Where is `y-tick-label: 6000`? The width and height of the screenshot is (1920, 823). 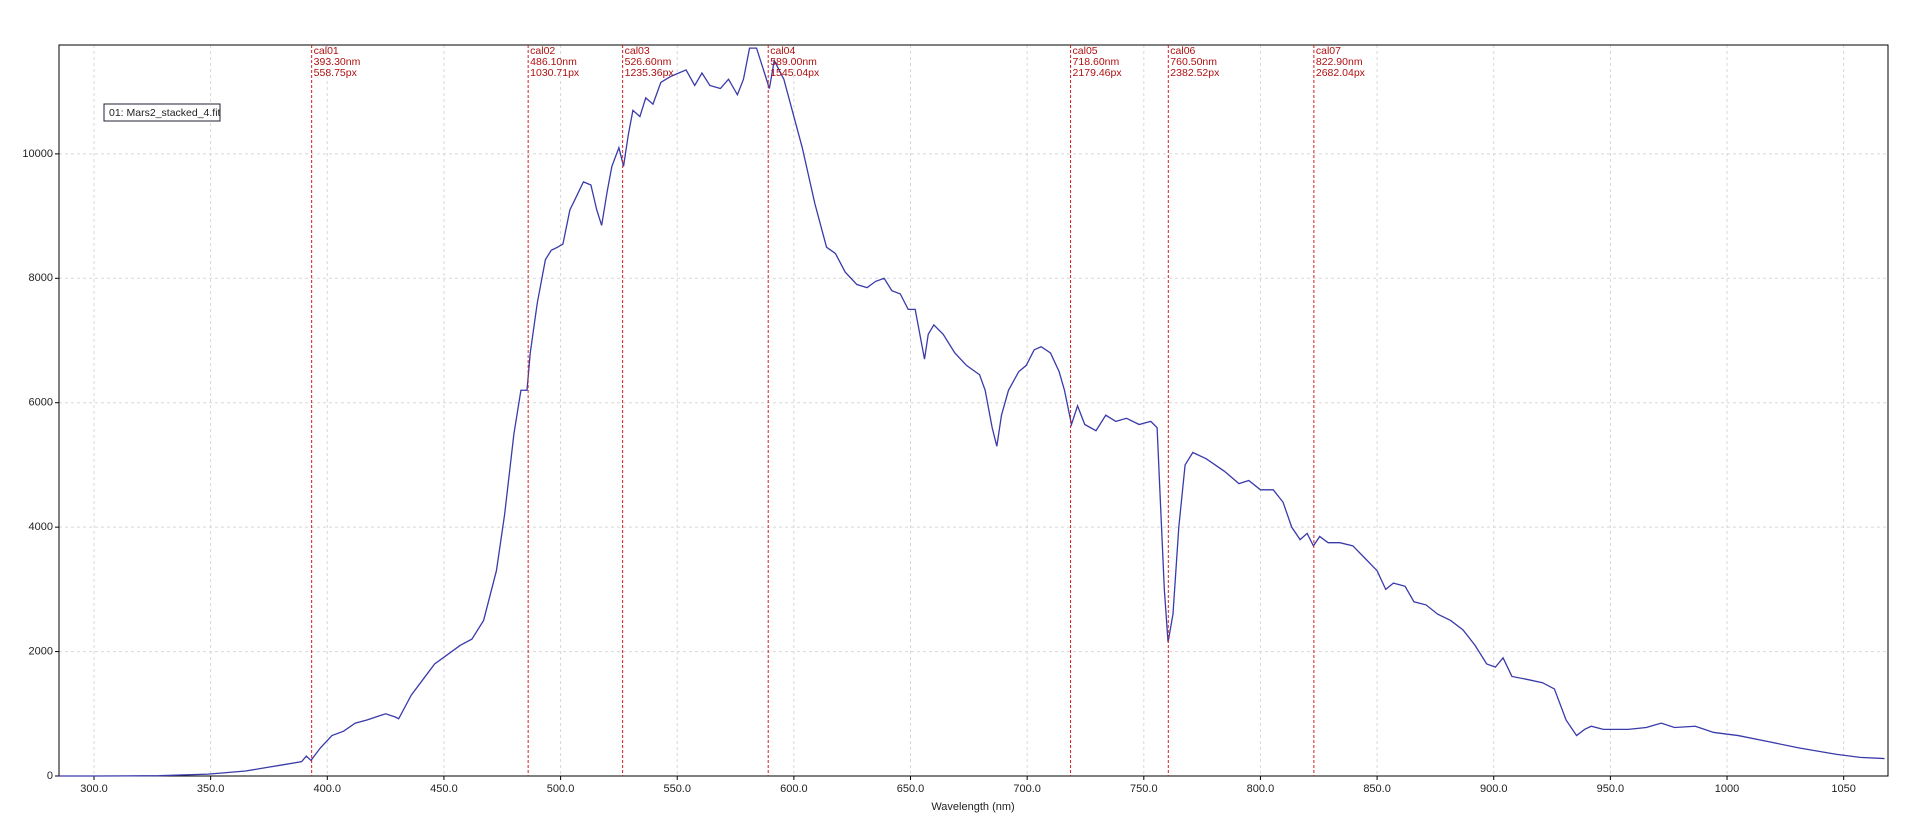
y-tick-label: 6000 is located at coordinates (41, 403).